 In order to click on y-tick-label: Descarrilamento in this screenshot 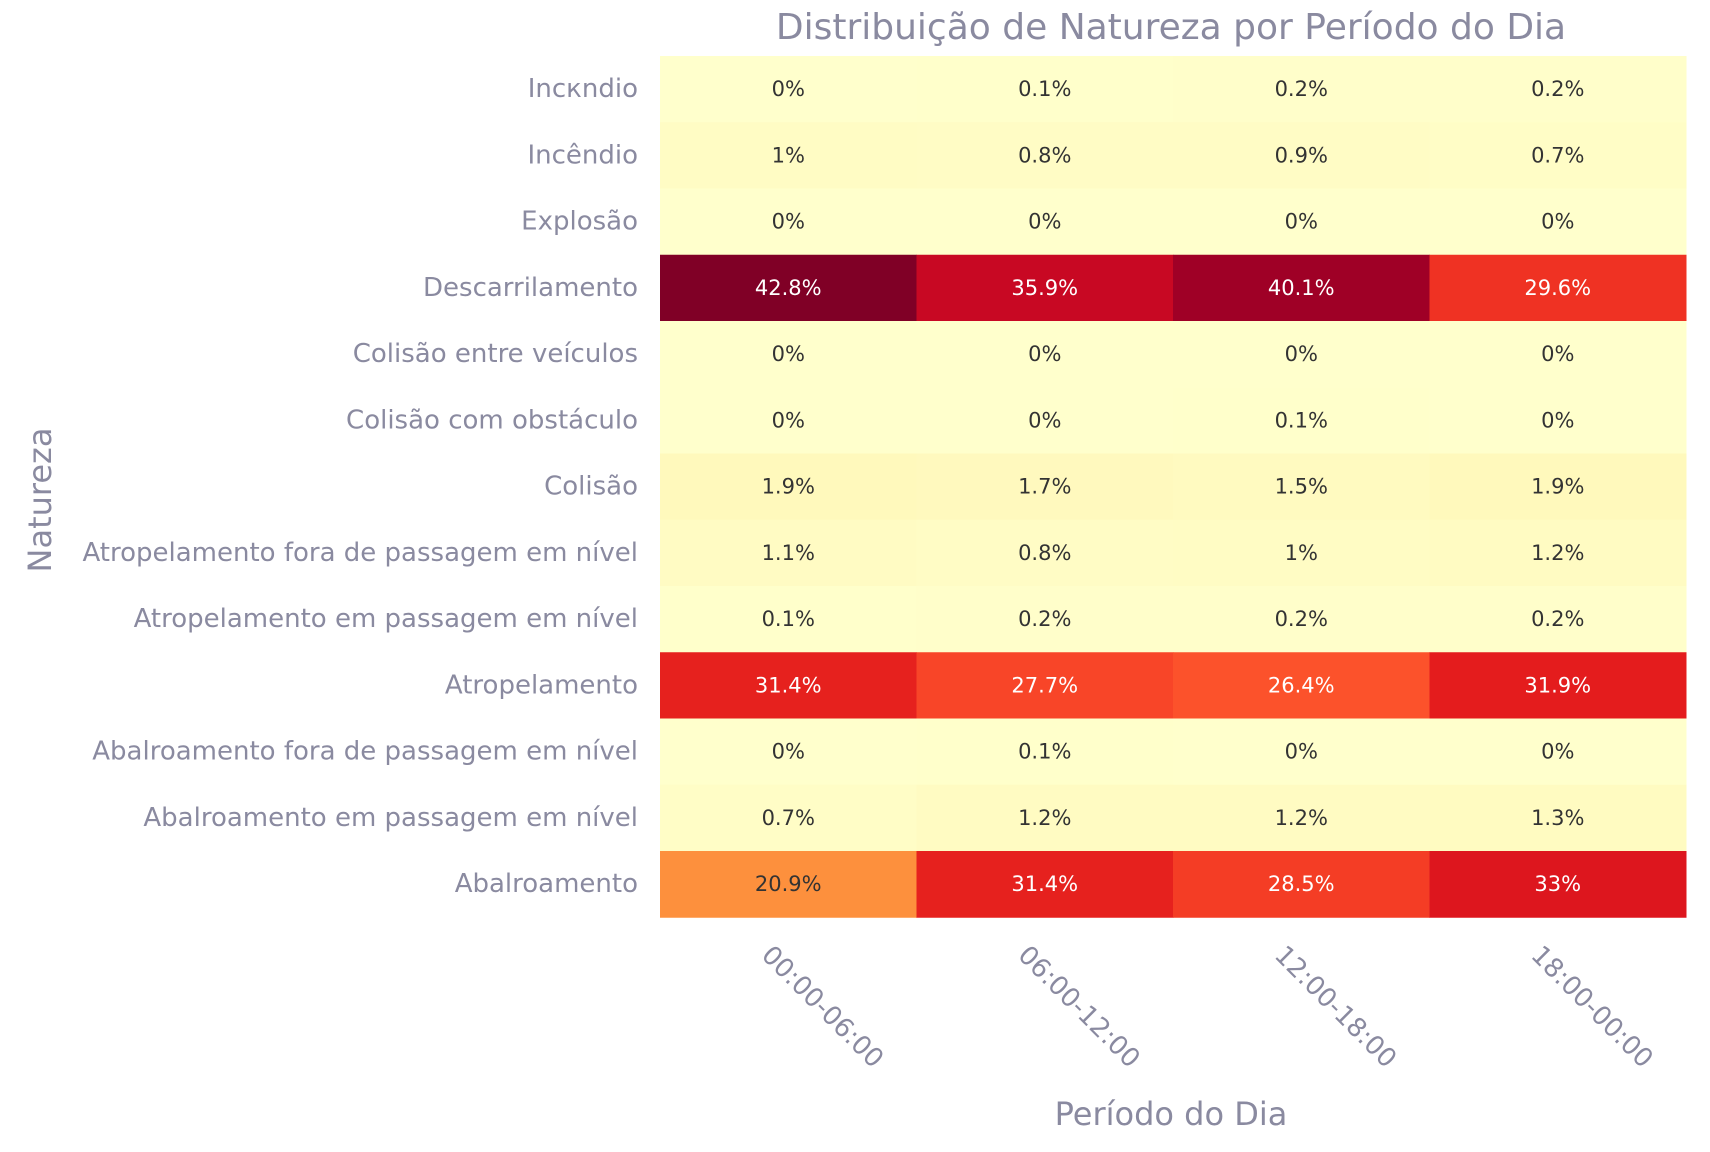, I will do `click(530, 288)`.